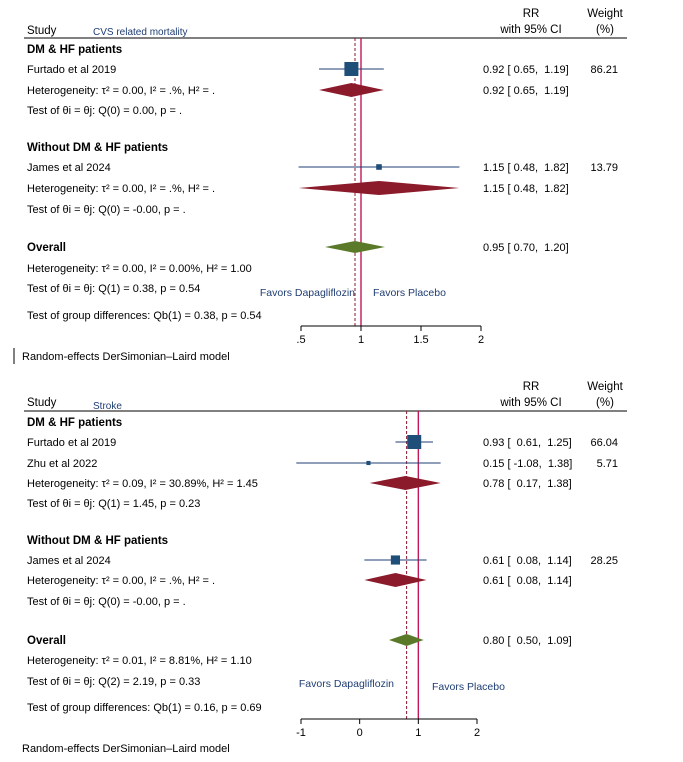  I want to click on study-rr-ci-value: 0.93 [ 0.61, 1.25], so click(527, 443).